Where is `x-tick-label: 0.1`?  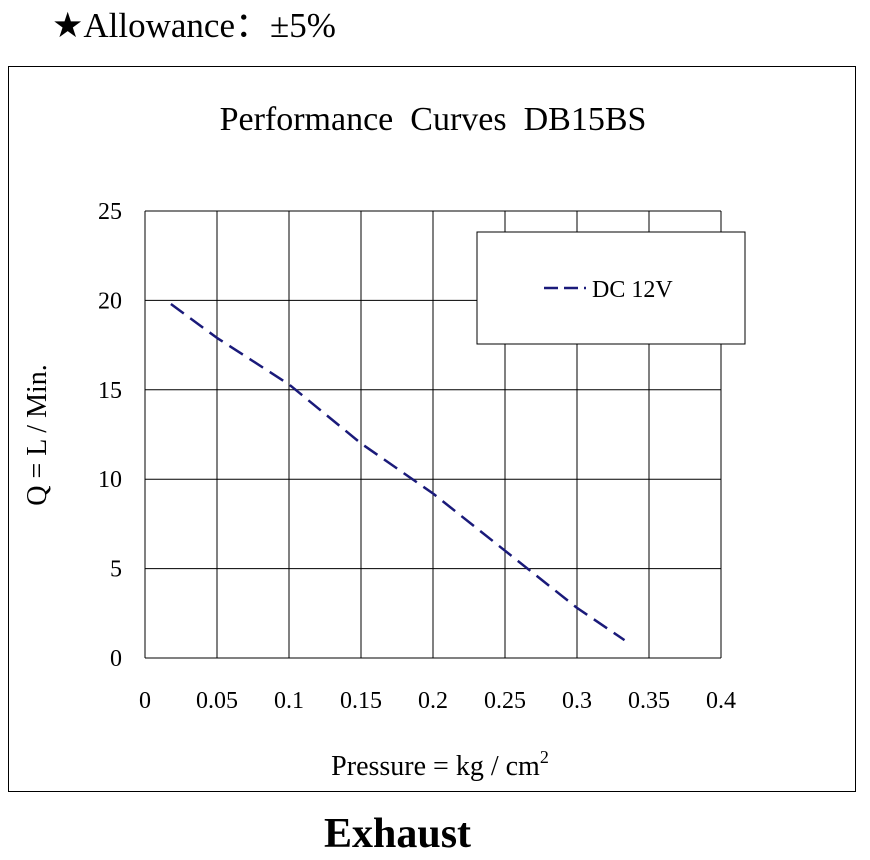
x-tick-label: 0.1 is located at coordinates (289, 701).